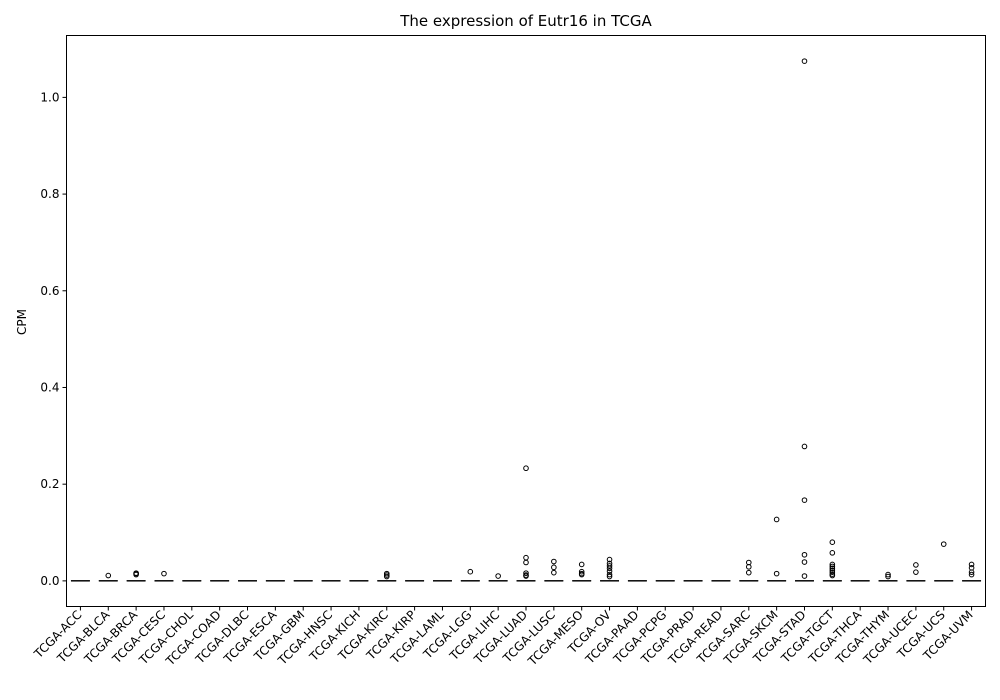 Image resolution: width=1000 pixels, height=700 pixels. Describe the element at coordinates (22, 322) in the screenshot. I see `y-axis-label: CPM` at that location.